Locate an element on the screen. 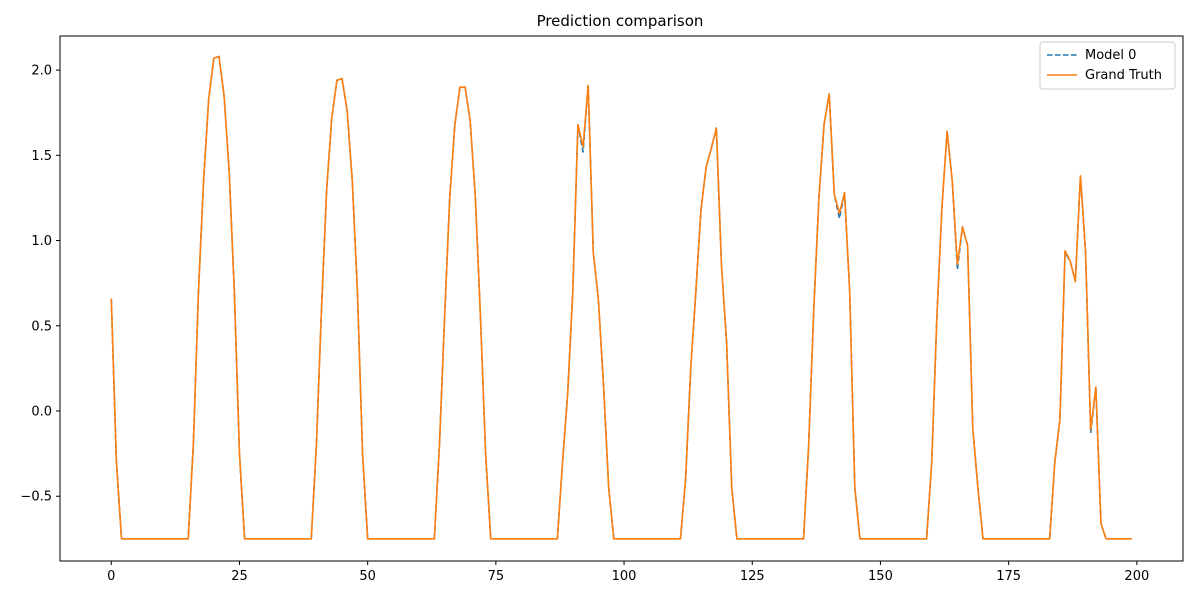  y-tick-label: 0.0 is located at coordinates (41, 412).